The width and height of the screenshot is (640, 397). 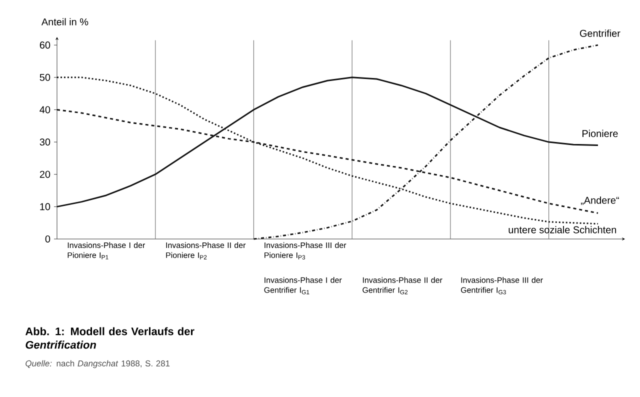 I want to click on series-label: Gentrifier, so click(x=600, y=33).